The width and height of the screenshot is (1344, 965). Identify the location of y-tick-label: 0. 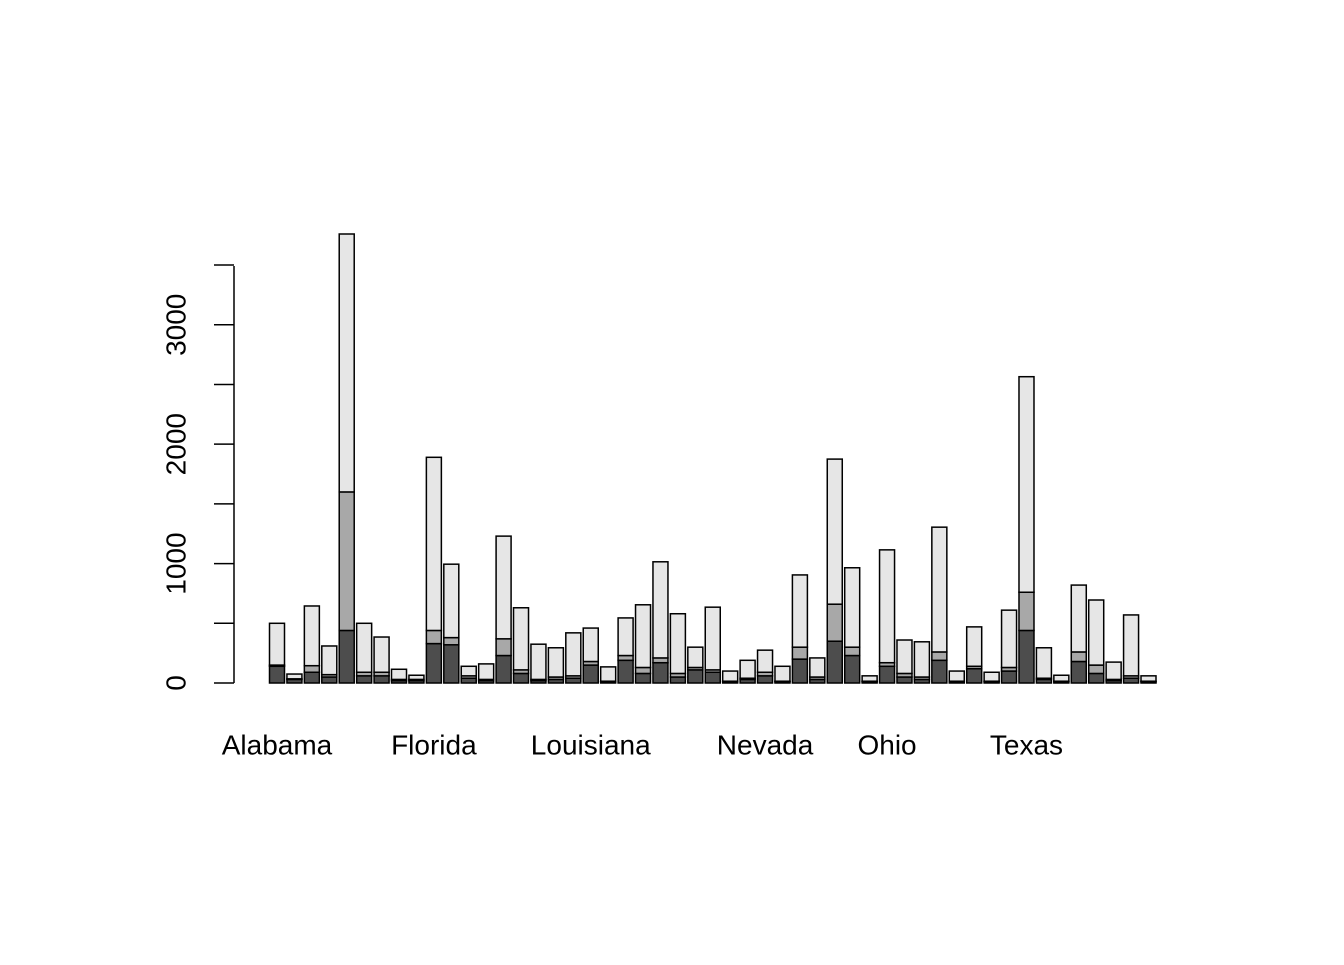
(175, 683).